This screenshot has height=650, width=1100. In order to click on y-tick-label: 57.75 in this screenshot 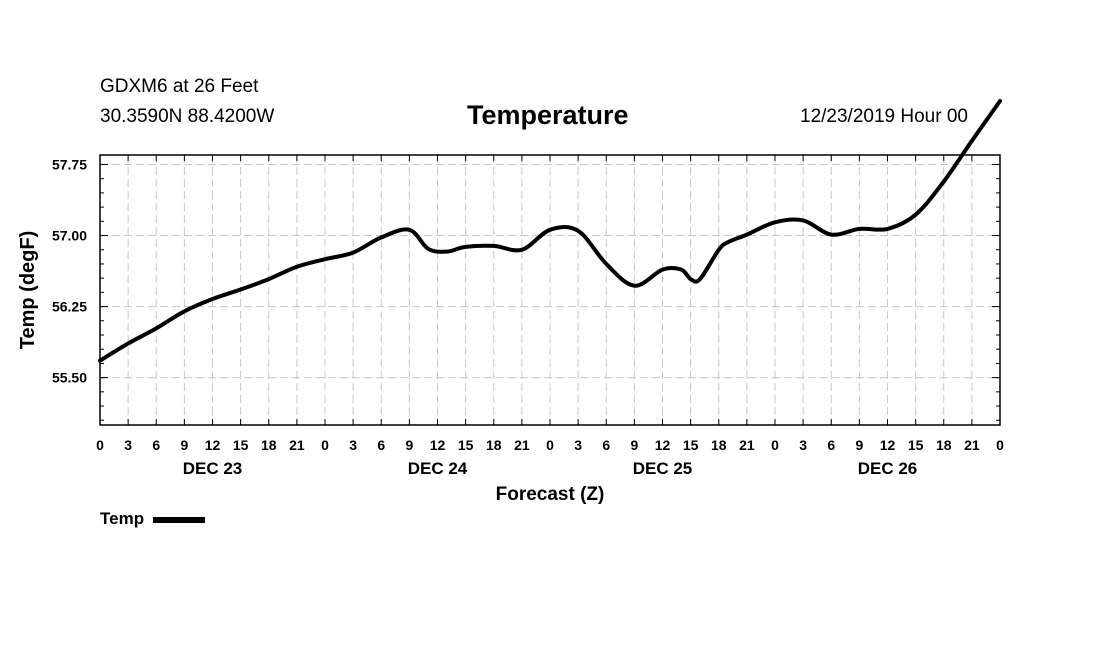, I will do `click(69, 164)`.